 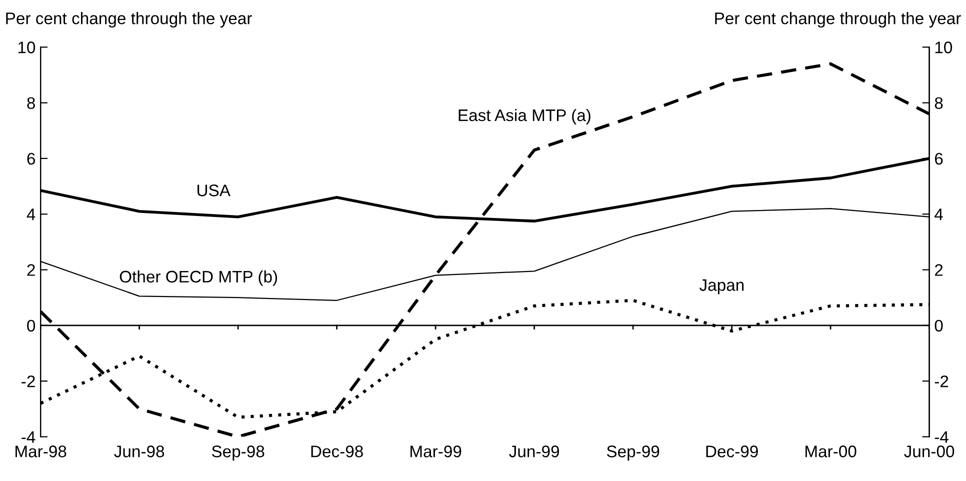 What do you see at coordinates (41, 452) in the screenshot?
I see `x-tick-label: Mar-98` at bounding box center [41, 452].